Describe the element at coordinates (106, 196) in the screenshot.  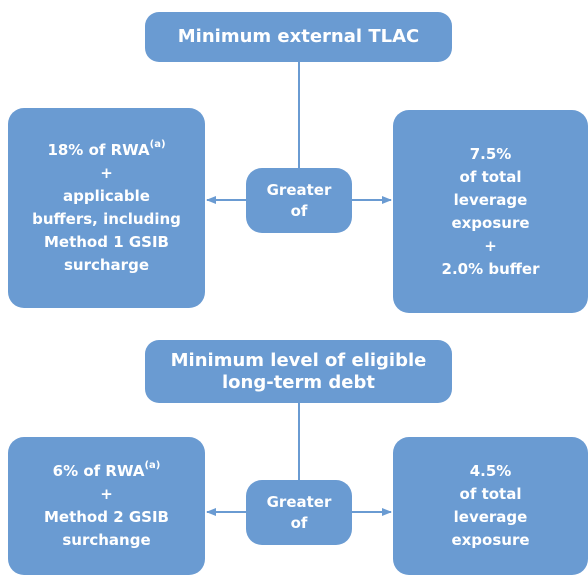
I see `text-line: applicable` at that location.